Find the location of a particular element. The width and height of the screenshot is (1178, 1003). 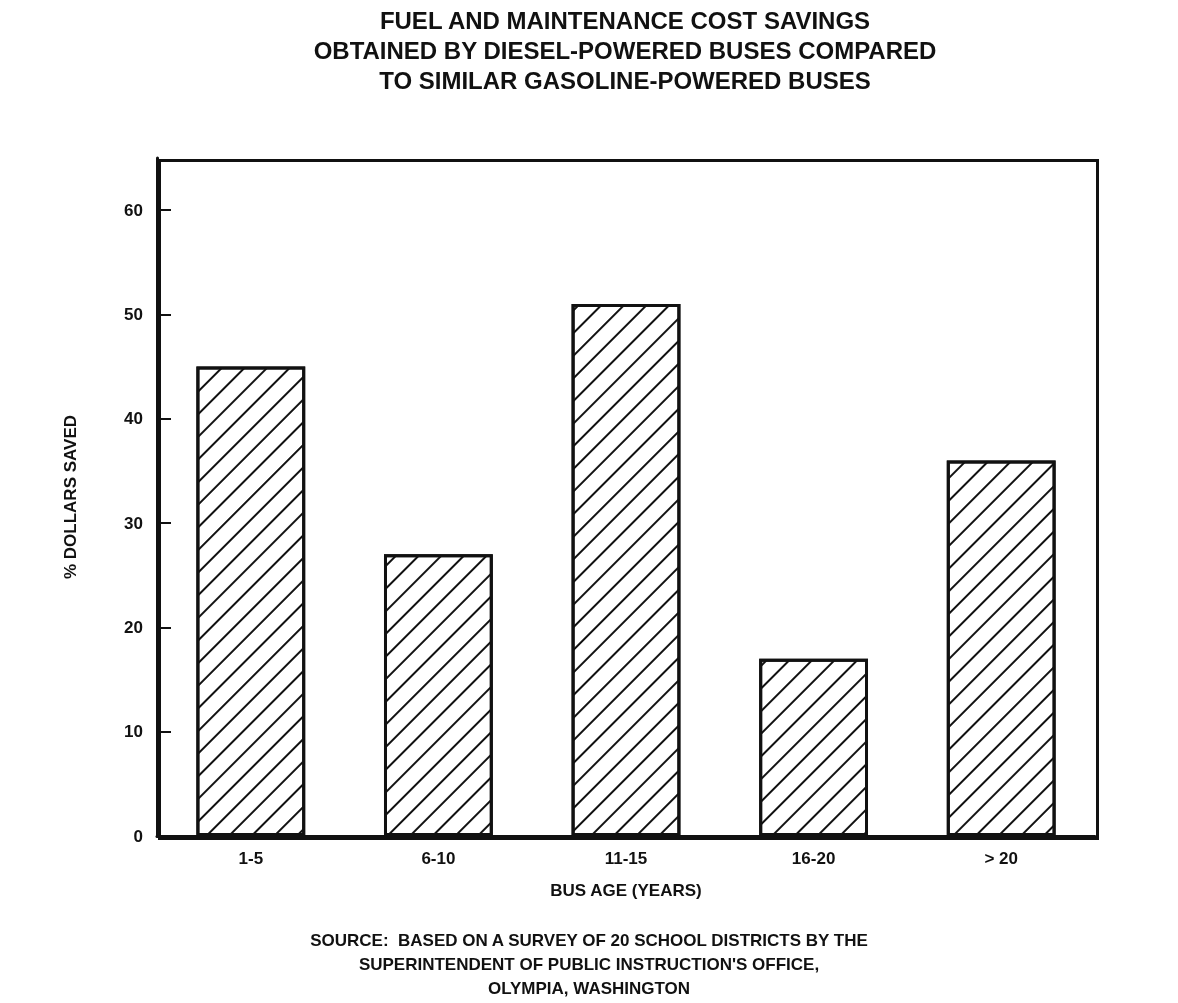

y-tick-label: 30 is located at coordinates (133, 523).